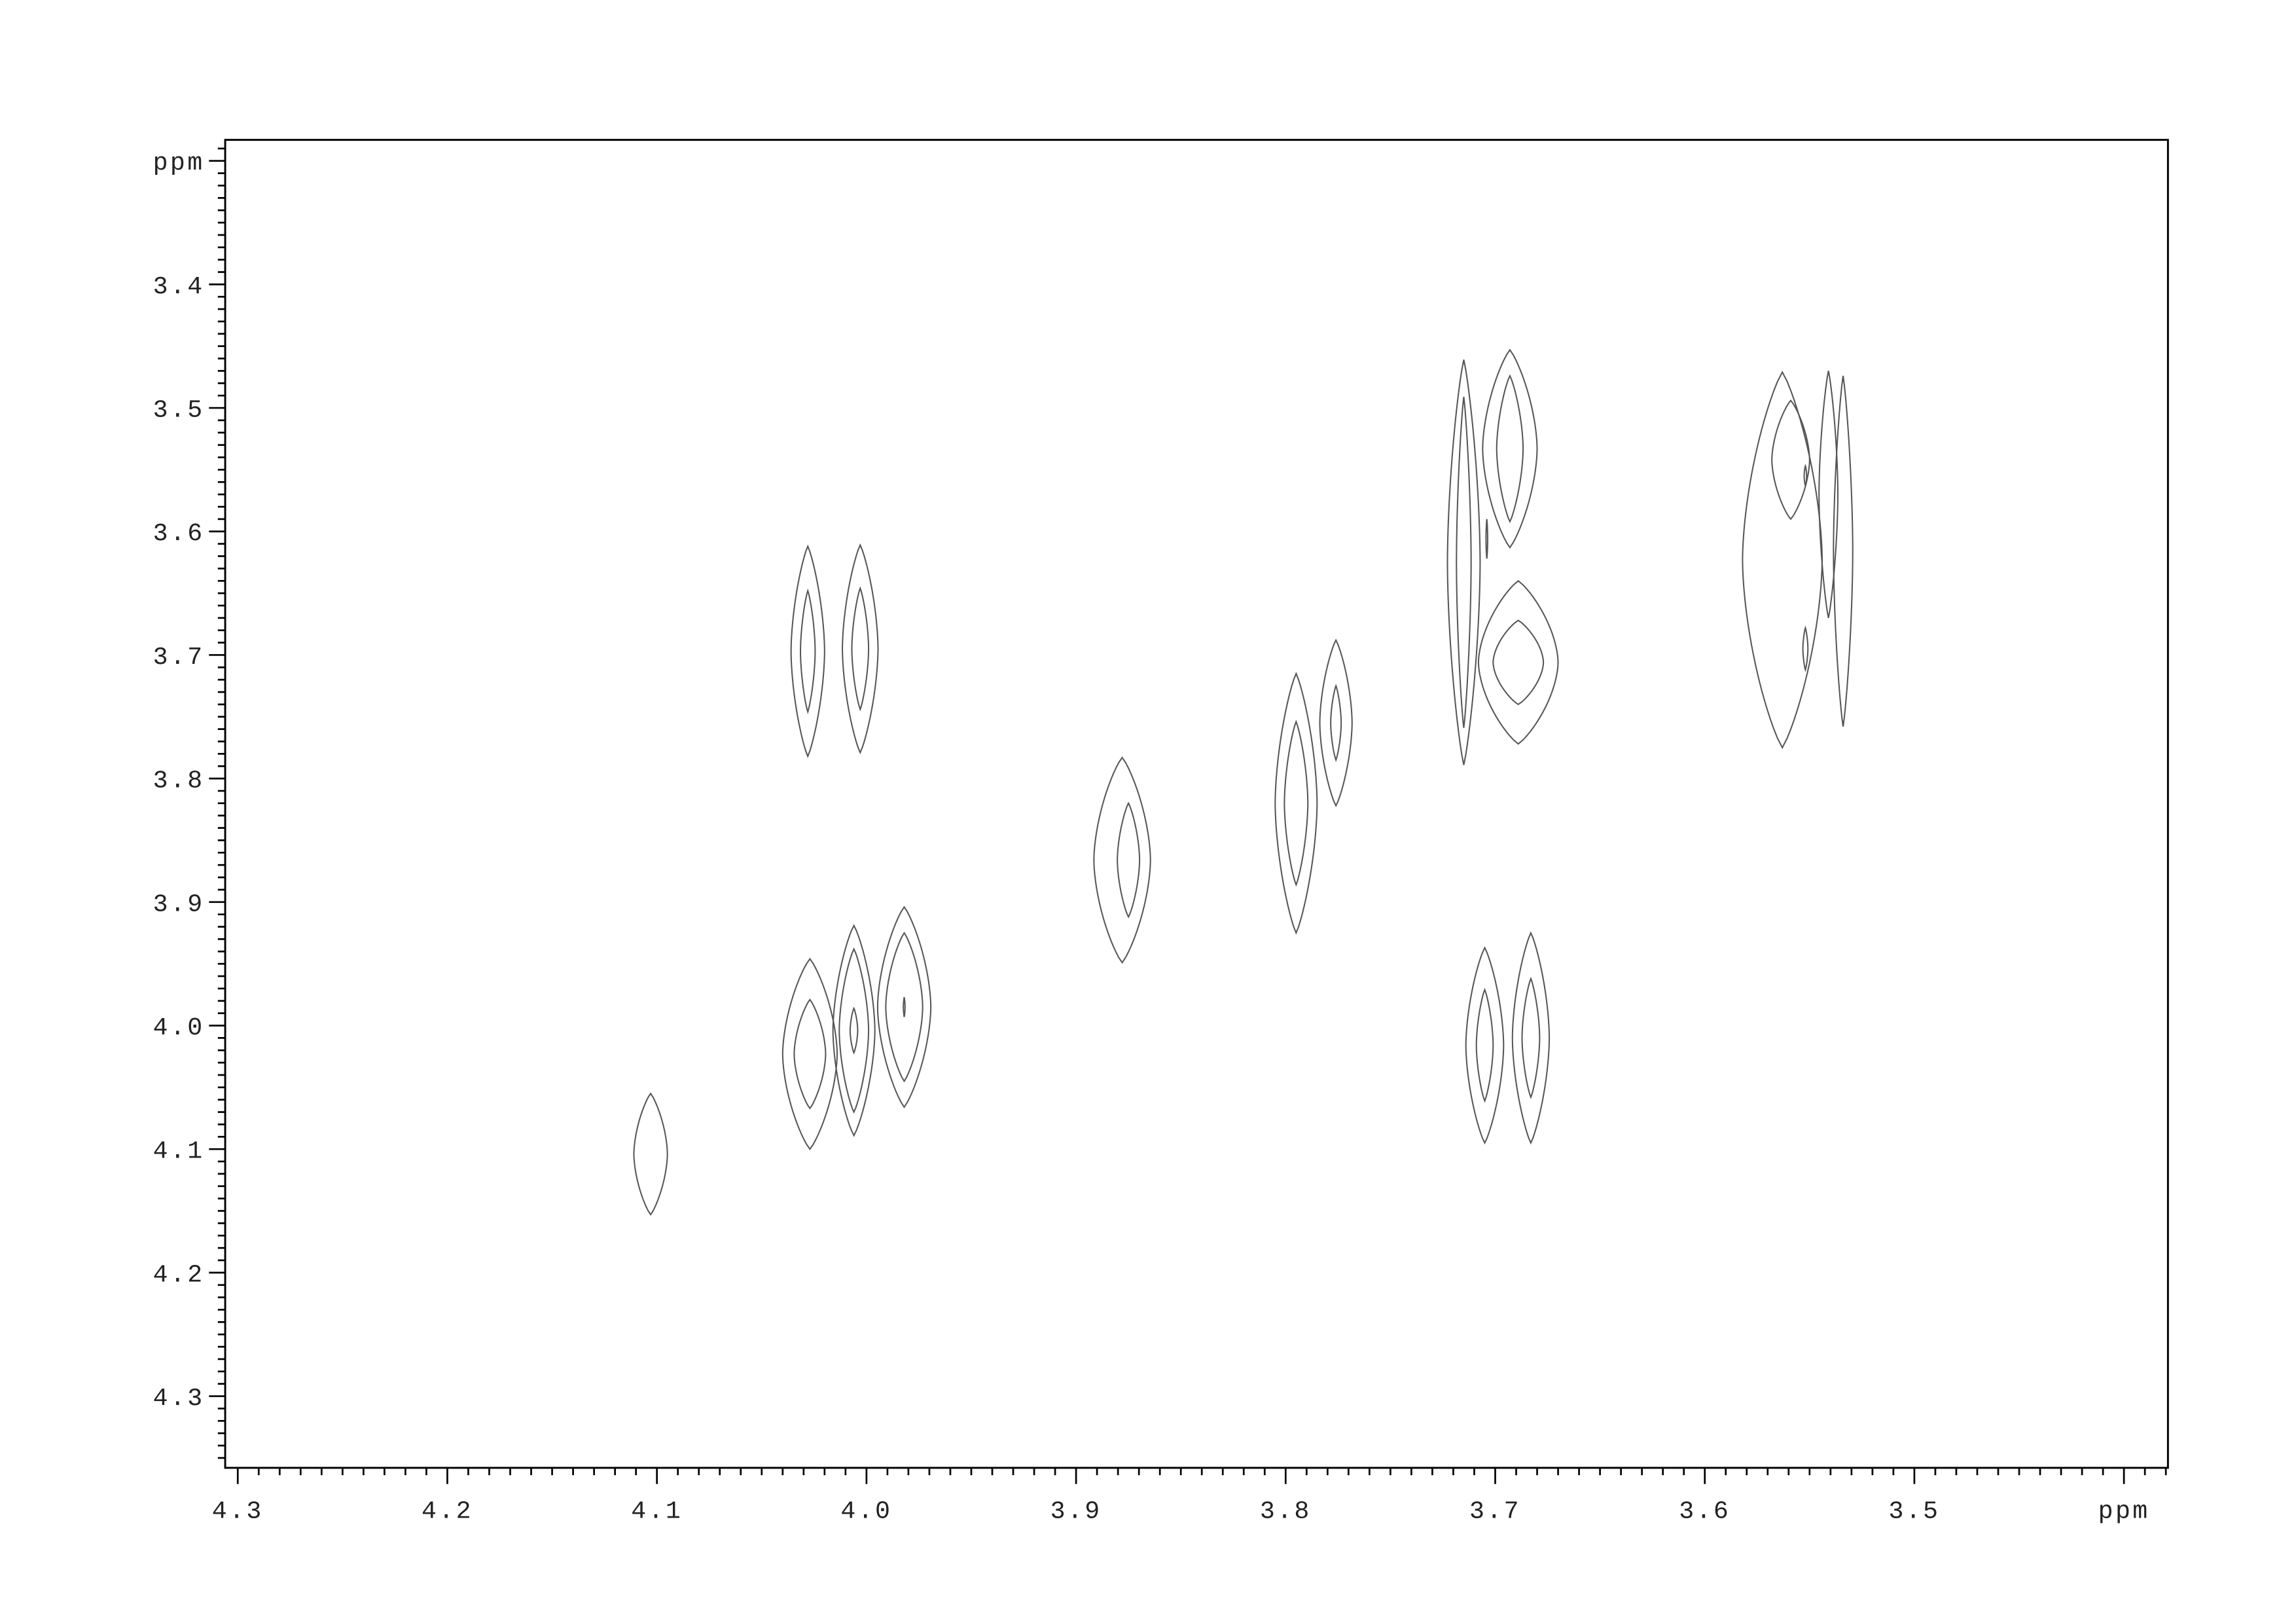 The image size is (2296, 1623). What do you see at coordinates (1705, 1511) in the screenshot?
I see `x-tick-label: 3.6` at bounding box center [1705, 1511].